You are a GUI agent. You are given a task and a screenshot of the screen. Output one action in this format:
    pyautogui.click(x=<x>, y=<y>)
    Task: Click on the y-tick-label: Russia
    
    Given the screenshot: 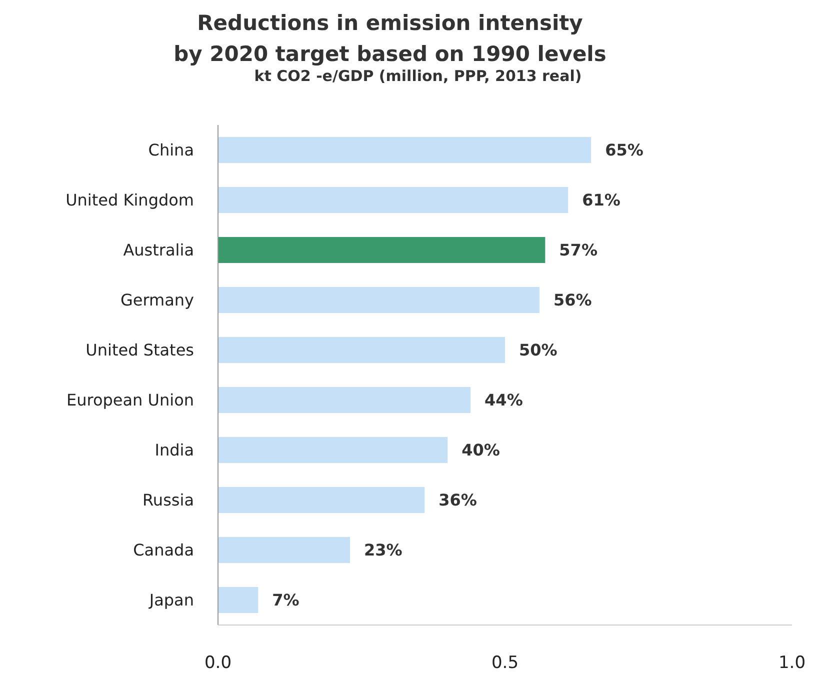 What is the action you would take?
    pyautogui.click(x=168, y=500)
    